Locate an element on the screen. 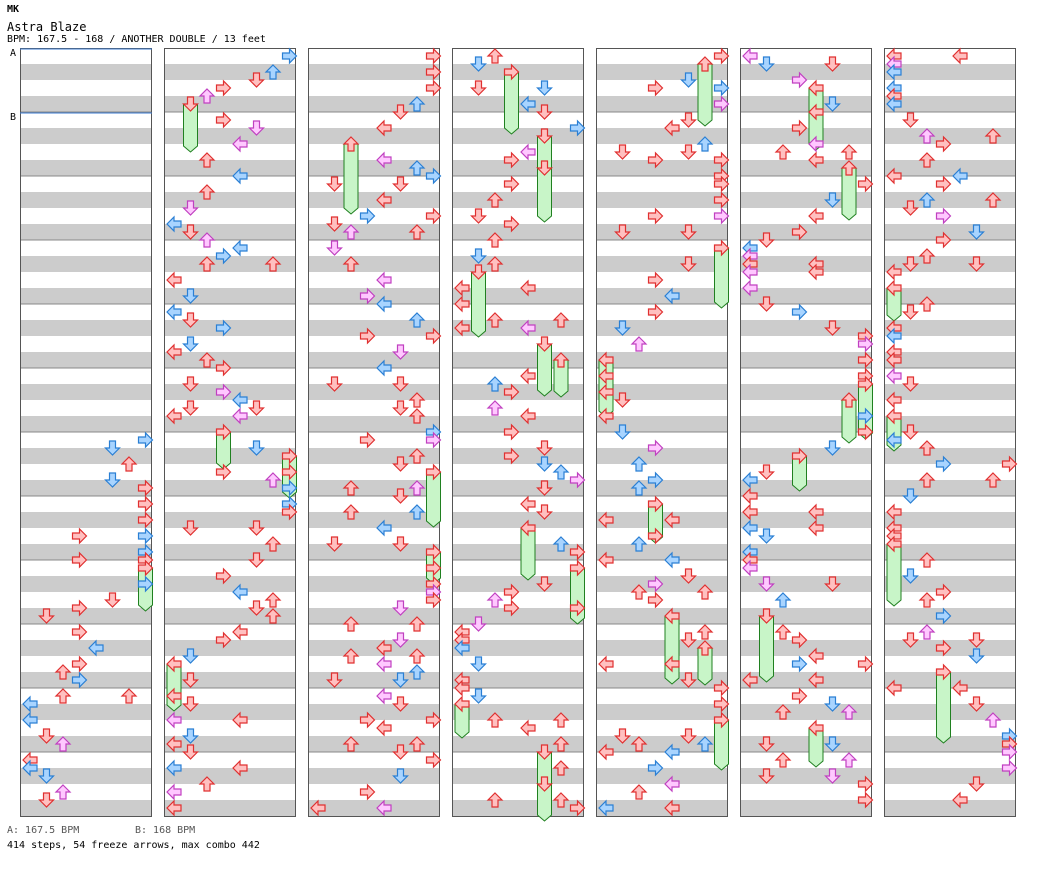 The width and height of the screenshot is (1040, 880). chart-author-initials: MK is located at coordinates (13, 9).